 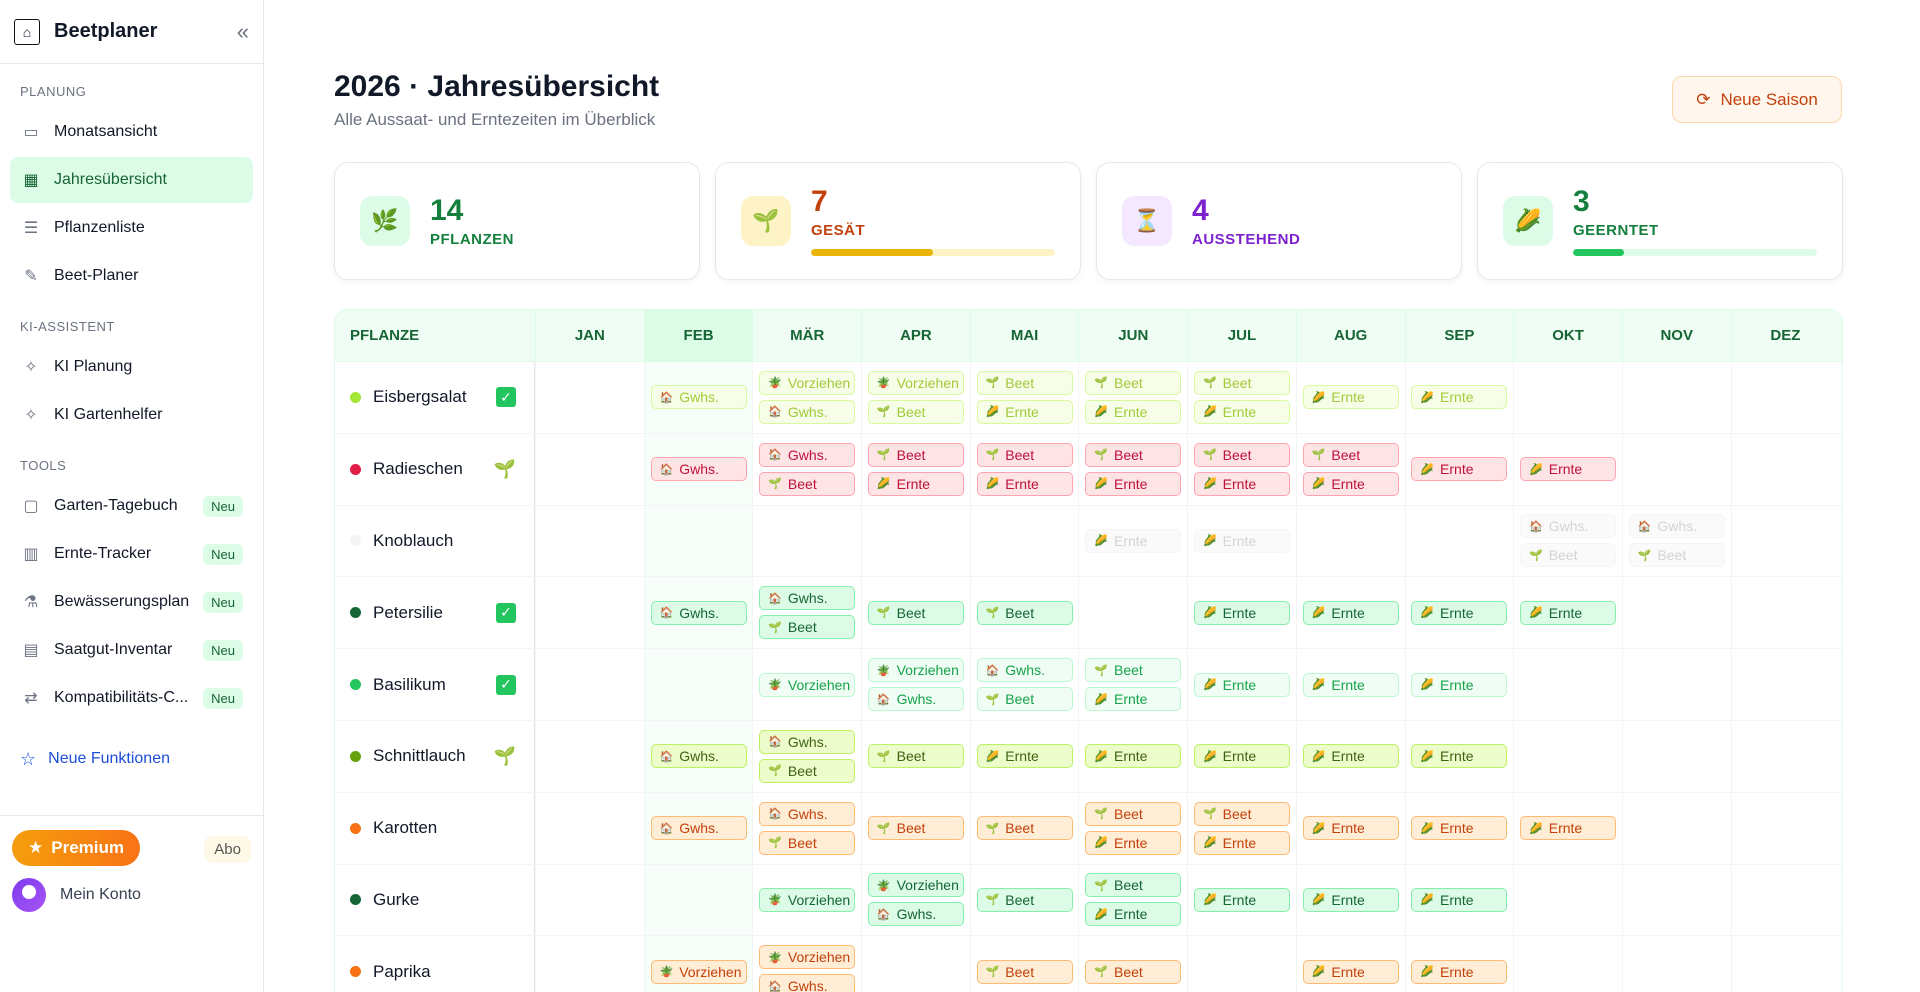 I want to click on new-features-link: ☆ Neue Funktionen, so click(x=131, y=759).